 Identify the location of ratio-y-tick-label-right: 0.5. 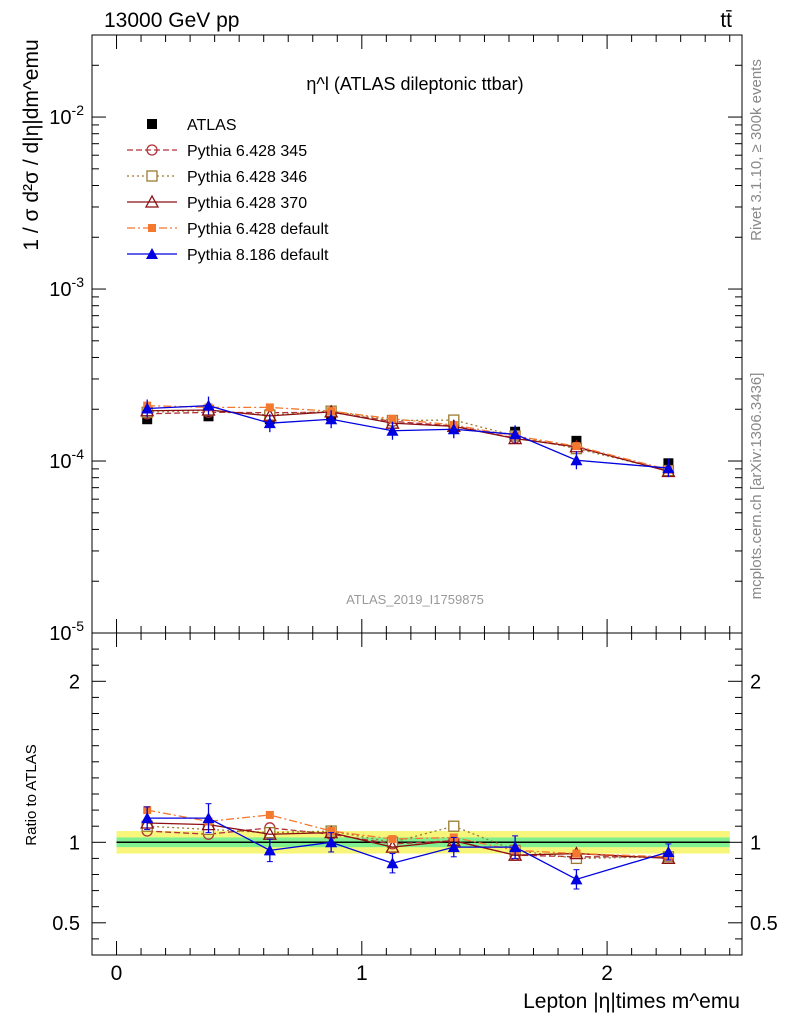
(764, 924).